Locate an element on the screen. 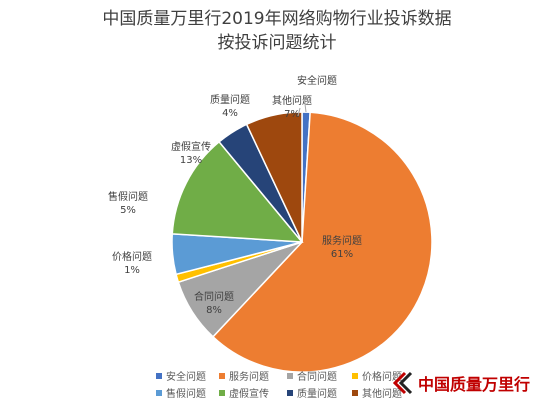  data-label-6: 虚假宣传 13% is located at coordinates (191, 153).